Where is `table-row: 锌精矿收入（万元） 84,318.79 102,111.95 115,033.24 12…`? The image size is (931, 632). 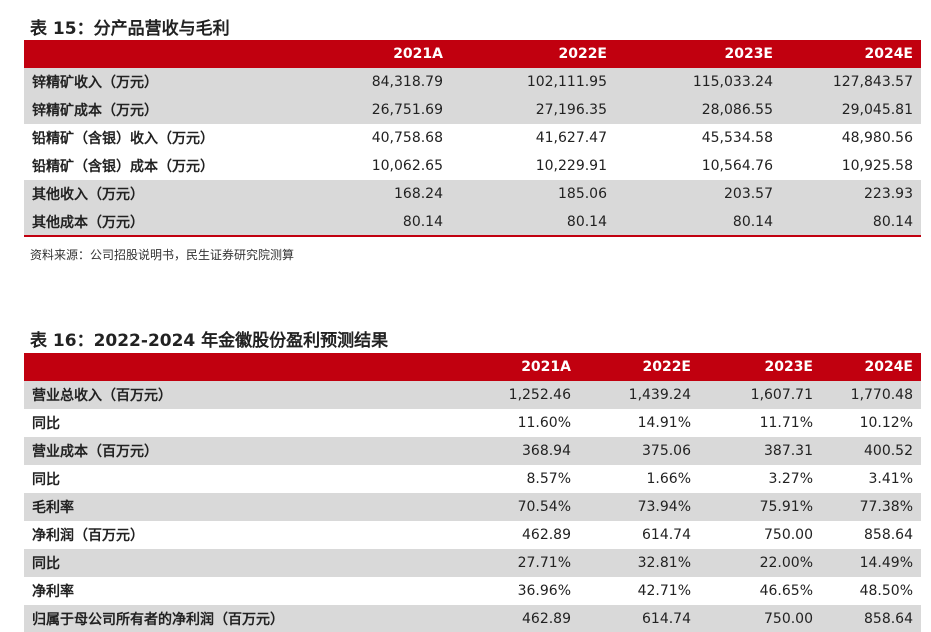
table-row: 锌精矿收入（万元） 84,318.79 102,111.95 115,033.24 12… is located at coordinates (472, 82).